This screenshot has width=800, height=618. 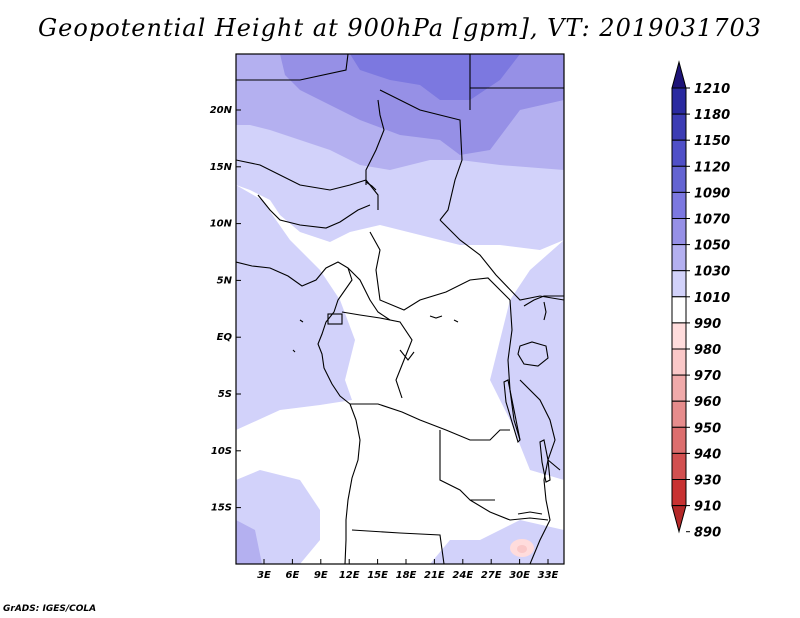 What do you see at coordinates (540, 425) in the screenshot?
I see `border-tanzania` at bounding box center [540, 425].